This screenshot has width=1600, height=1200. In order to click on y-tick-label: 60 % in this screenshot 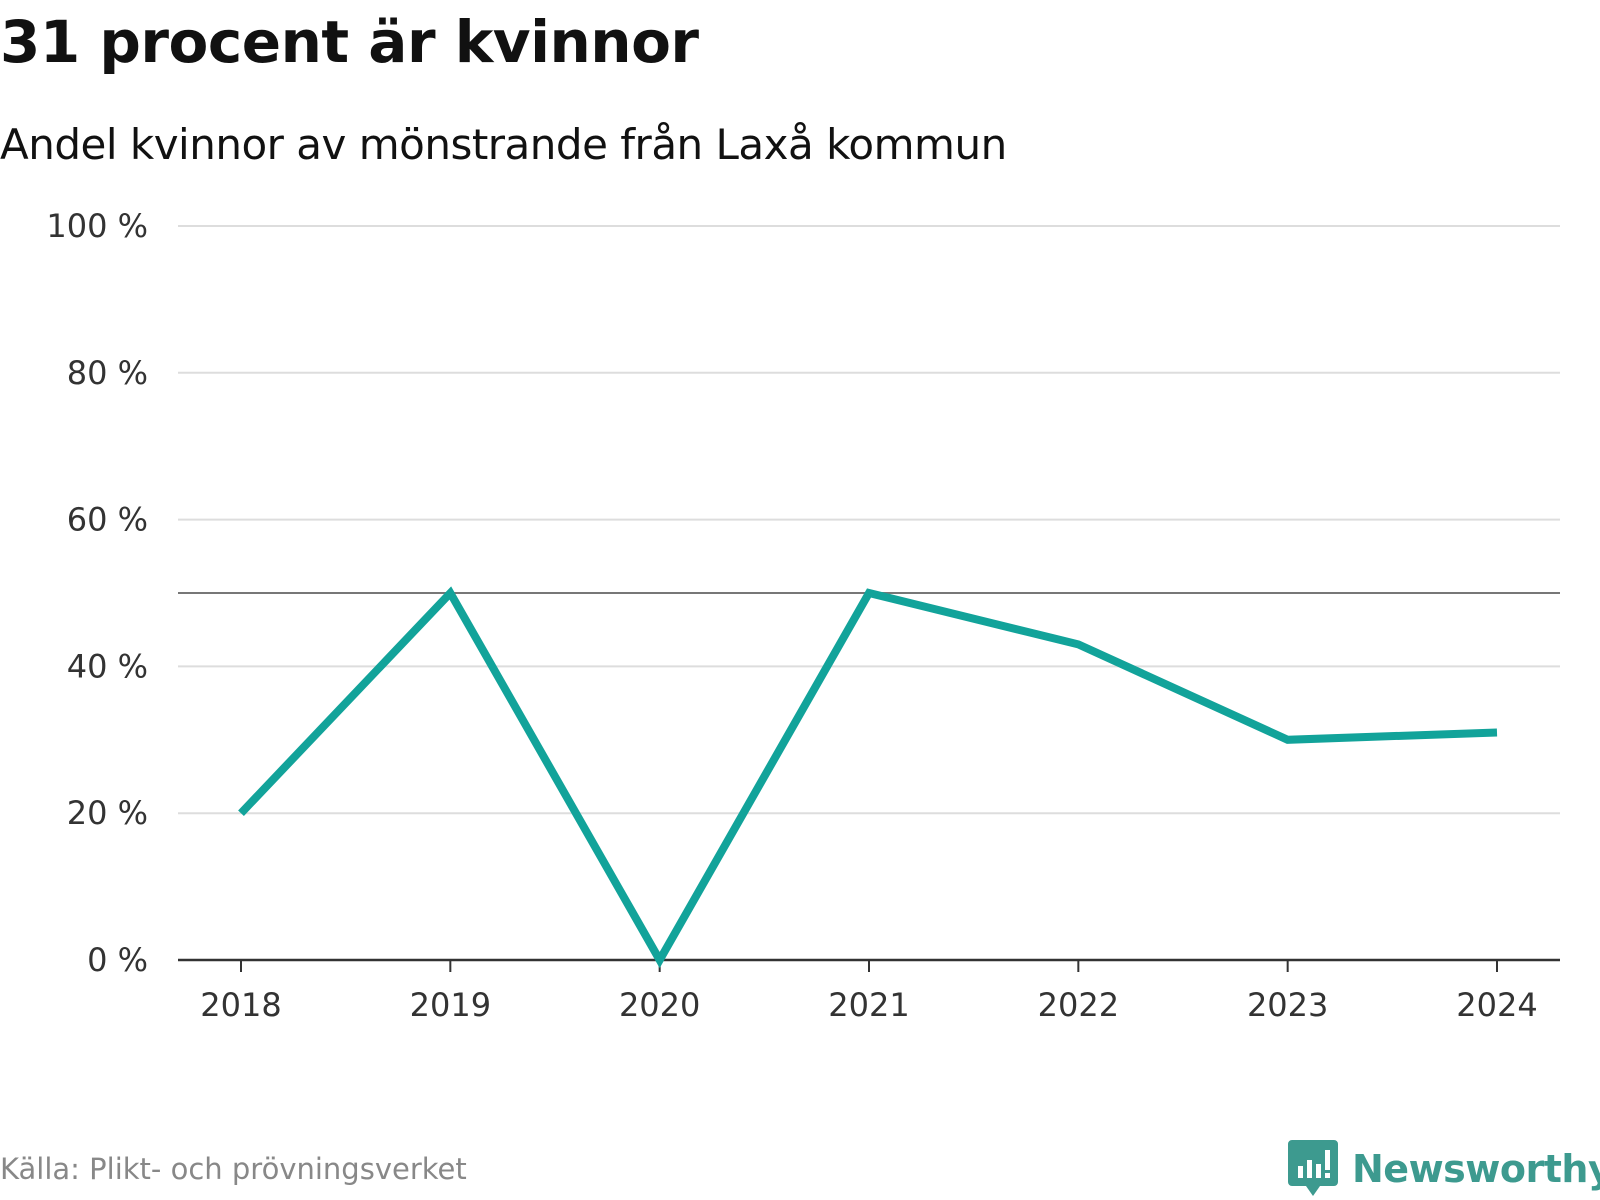, I will do `click(107, 520)`.